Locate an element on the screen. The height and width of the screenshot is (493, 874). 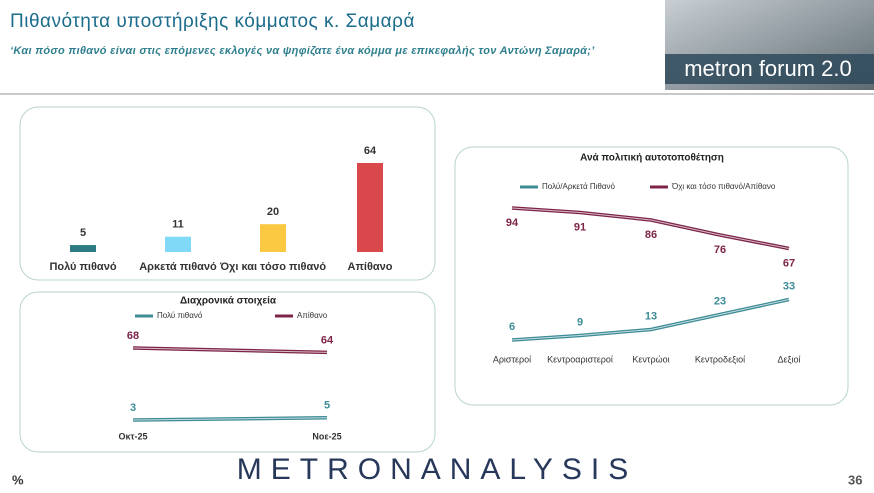
data-label: 23 is located at coordinates (720, 301).